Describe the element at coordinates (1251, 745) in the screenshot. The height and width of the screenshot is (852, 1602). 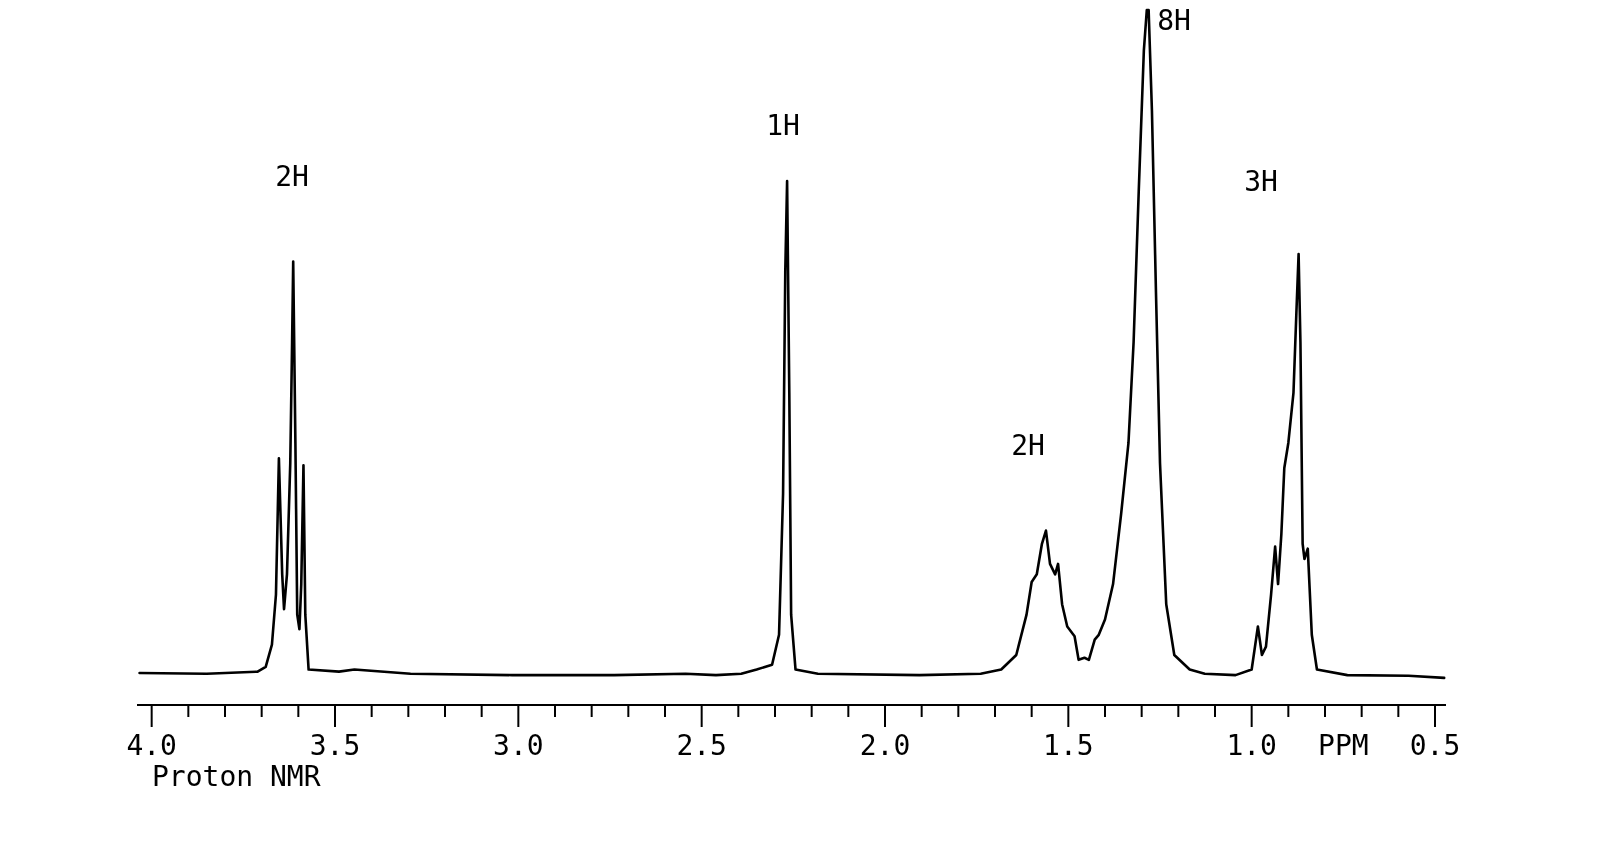
I see `x-tick-label: 1.0` at that location.